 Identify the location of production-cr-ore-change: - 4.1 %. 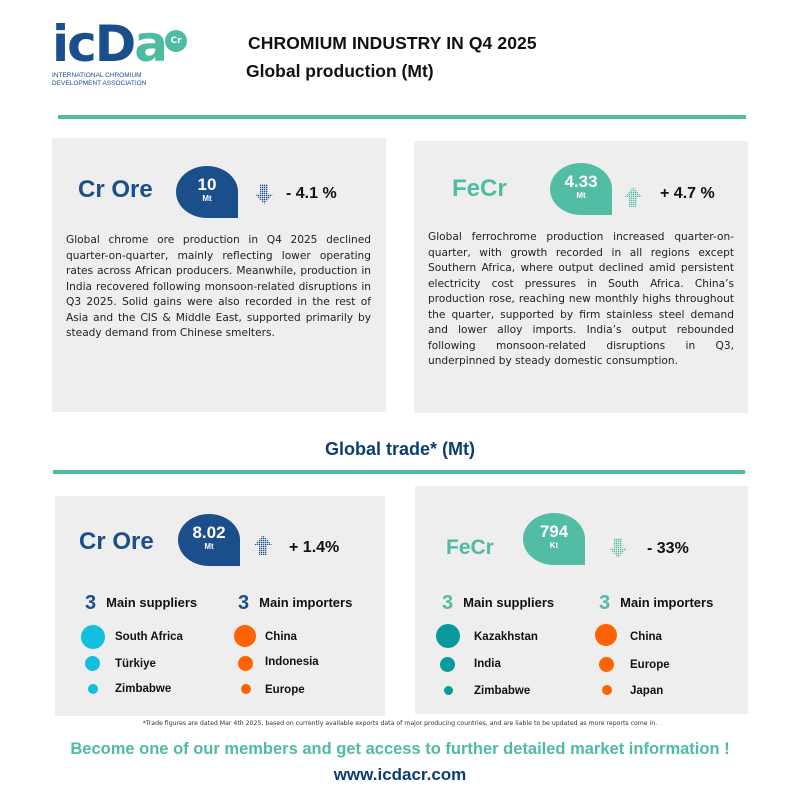
(311, 193).